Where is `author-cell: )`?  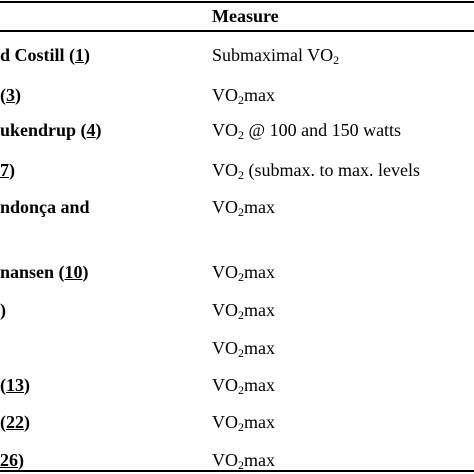 author-cell: ) is located at coordinates (3, 310).